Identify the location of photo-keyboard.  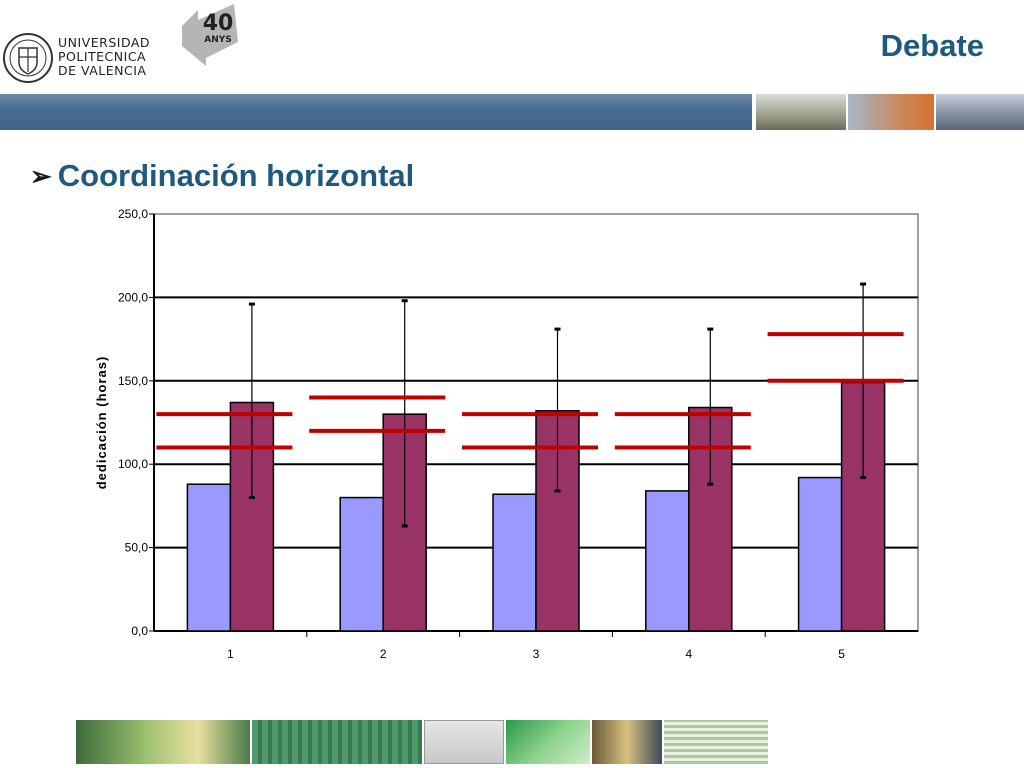
(337, 742).